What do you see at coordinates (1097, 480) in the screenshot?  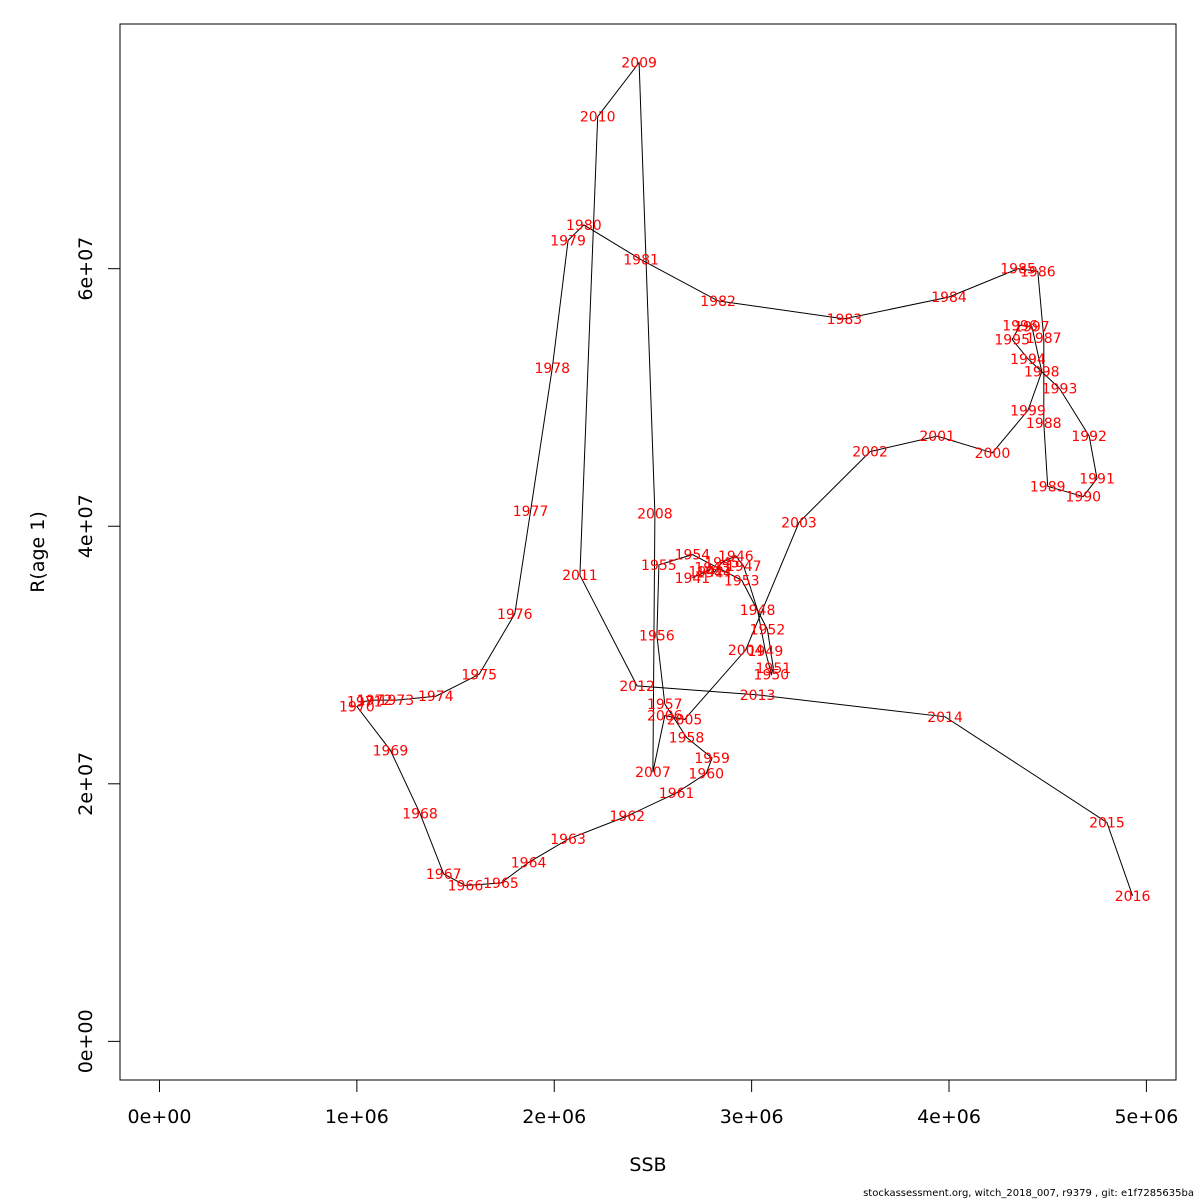 I see `year-label-1991: 1991` at bounding box center [1097, 480].